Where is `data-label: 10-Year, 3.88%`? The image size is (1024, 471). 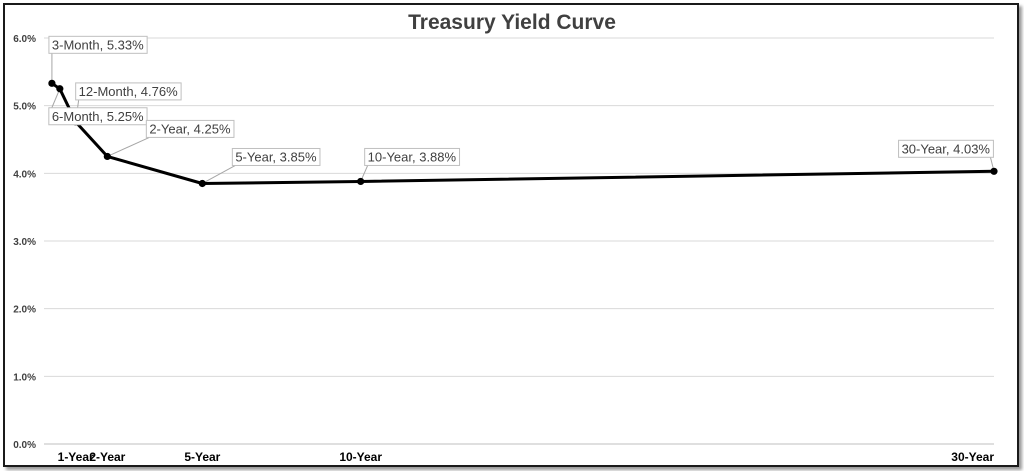
data-label: 10-Year, 3.88% is located at coordinates (412, 156).